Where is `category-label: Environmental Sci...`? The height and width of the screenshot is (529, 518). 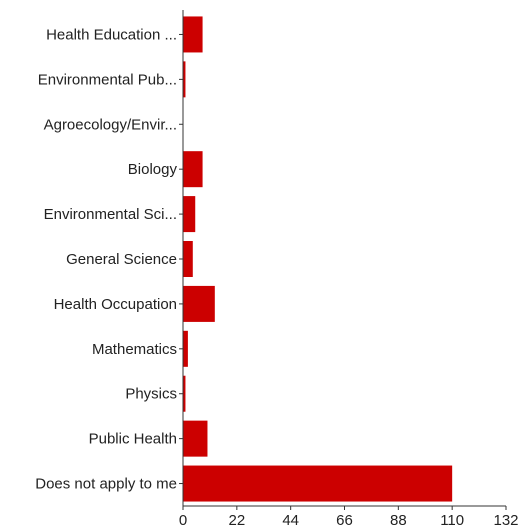
category-label: Environmental Sci... is located at coordinates (110, 214).